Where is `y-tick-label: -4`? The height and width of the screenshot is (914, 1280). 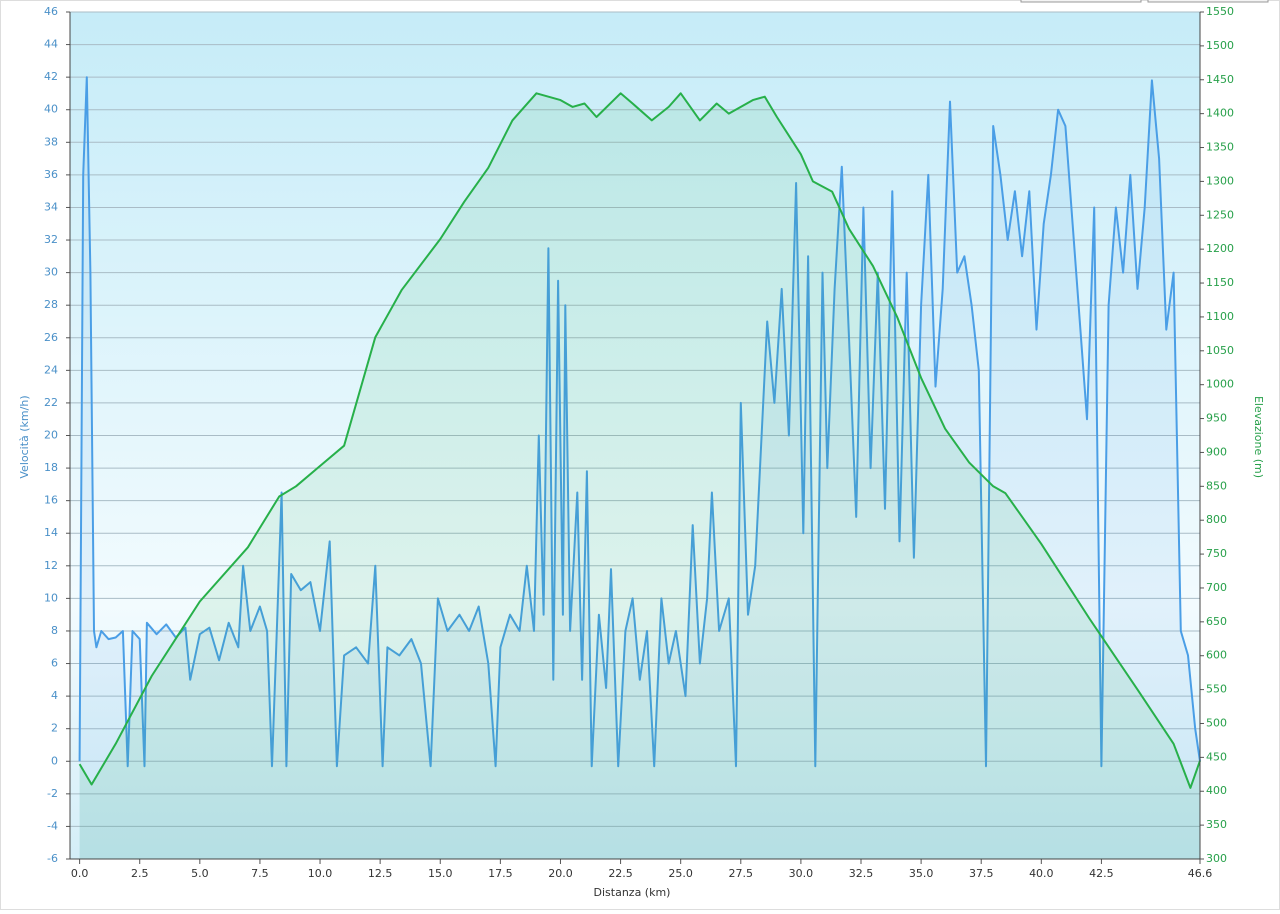 y-tick-label: -4 is located at coordinates (52, 825).